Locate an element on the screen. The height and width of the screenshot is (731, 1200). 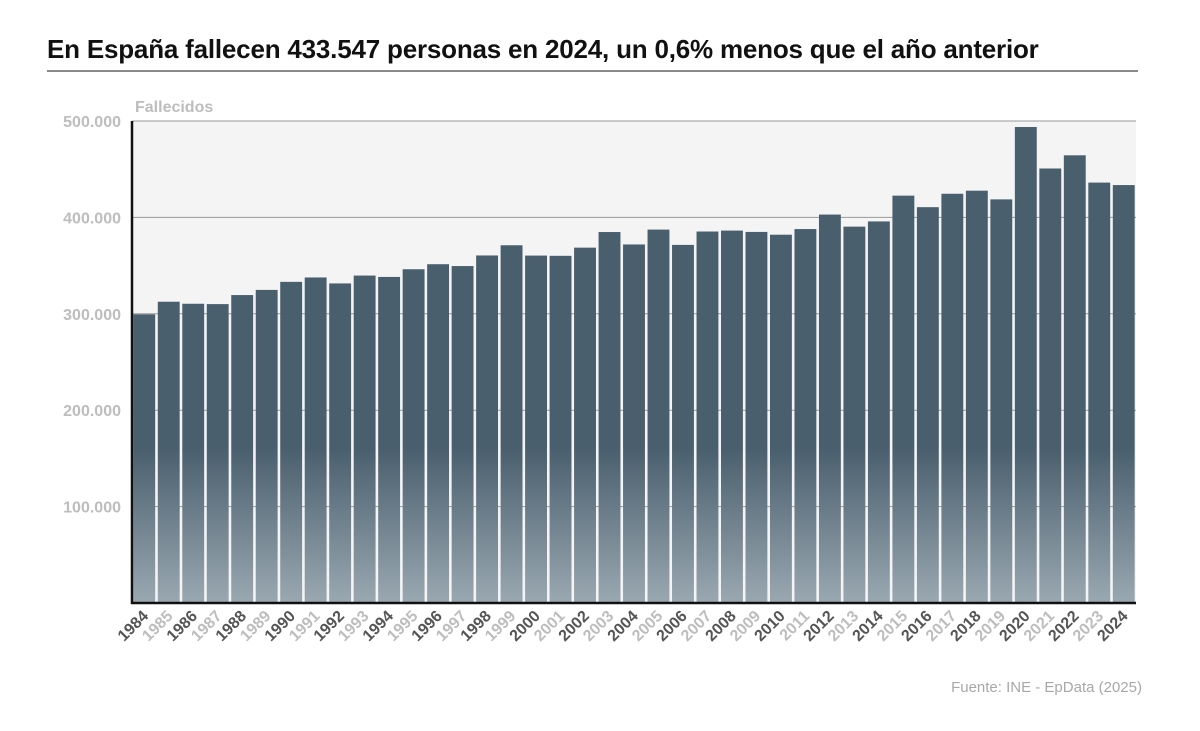
bar-1988 is located at coordinates (242, 449).